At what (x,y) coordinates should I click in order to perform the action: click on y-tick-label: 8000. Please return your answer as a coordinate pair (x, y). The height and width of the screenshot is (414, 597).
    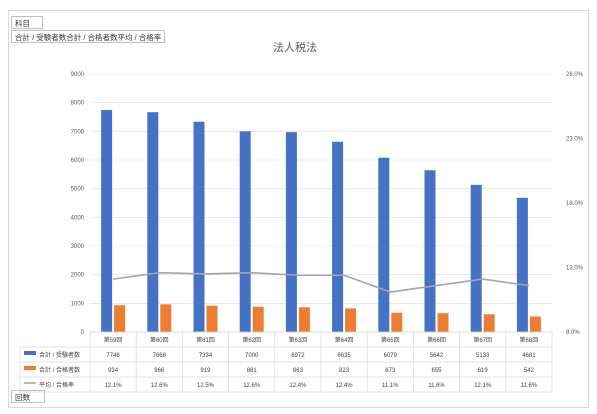
    Looking at the image, I should click on (78, 104).